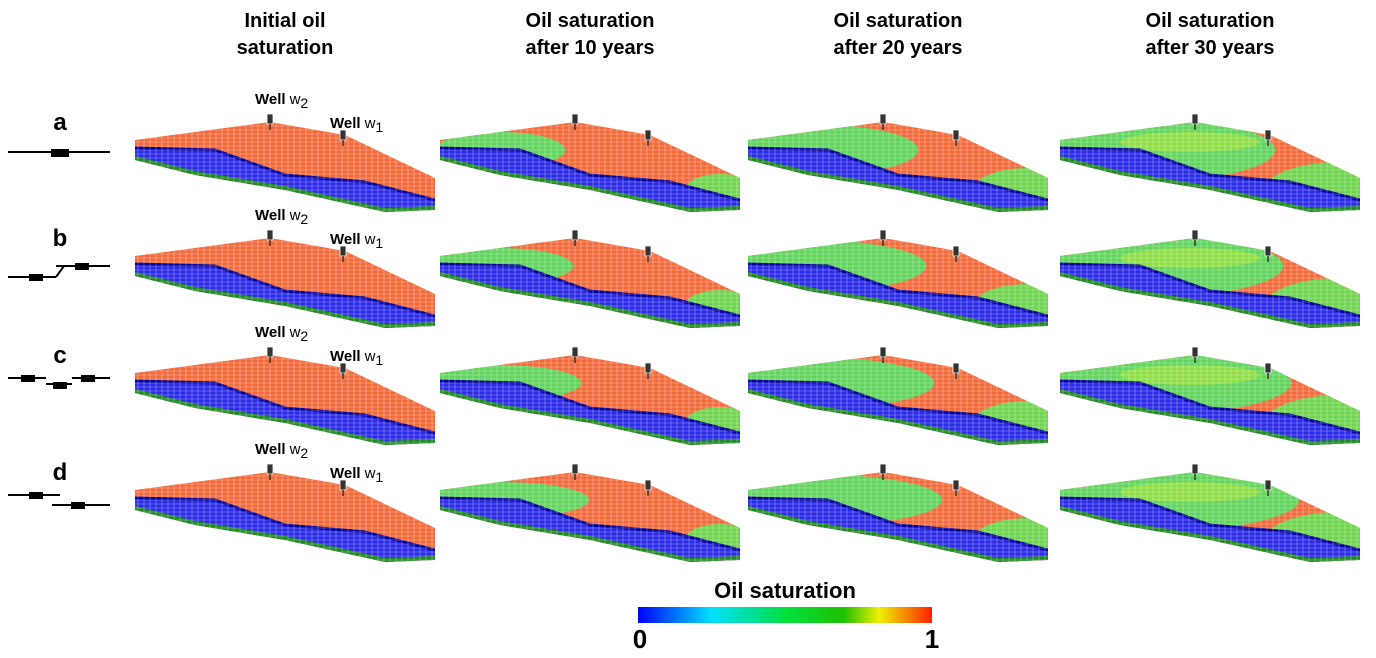 This screenshot has width=1376, height=658. What do you see at coordinates (284, 21) in the screenshot?
I see `column-header: Initial oil` at bounding box center [284, 21].